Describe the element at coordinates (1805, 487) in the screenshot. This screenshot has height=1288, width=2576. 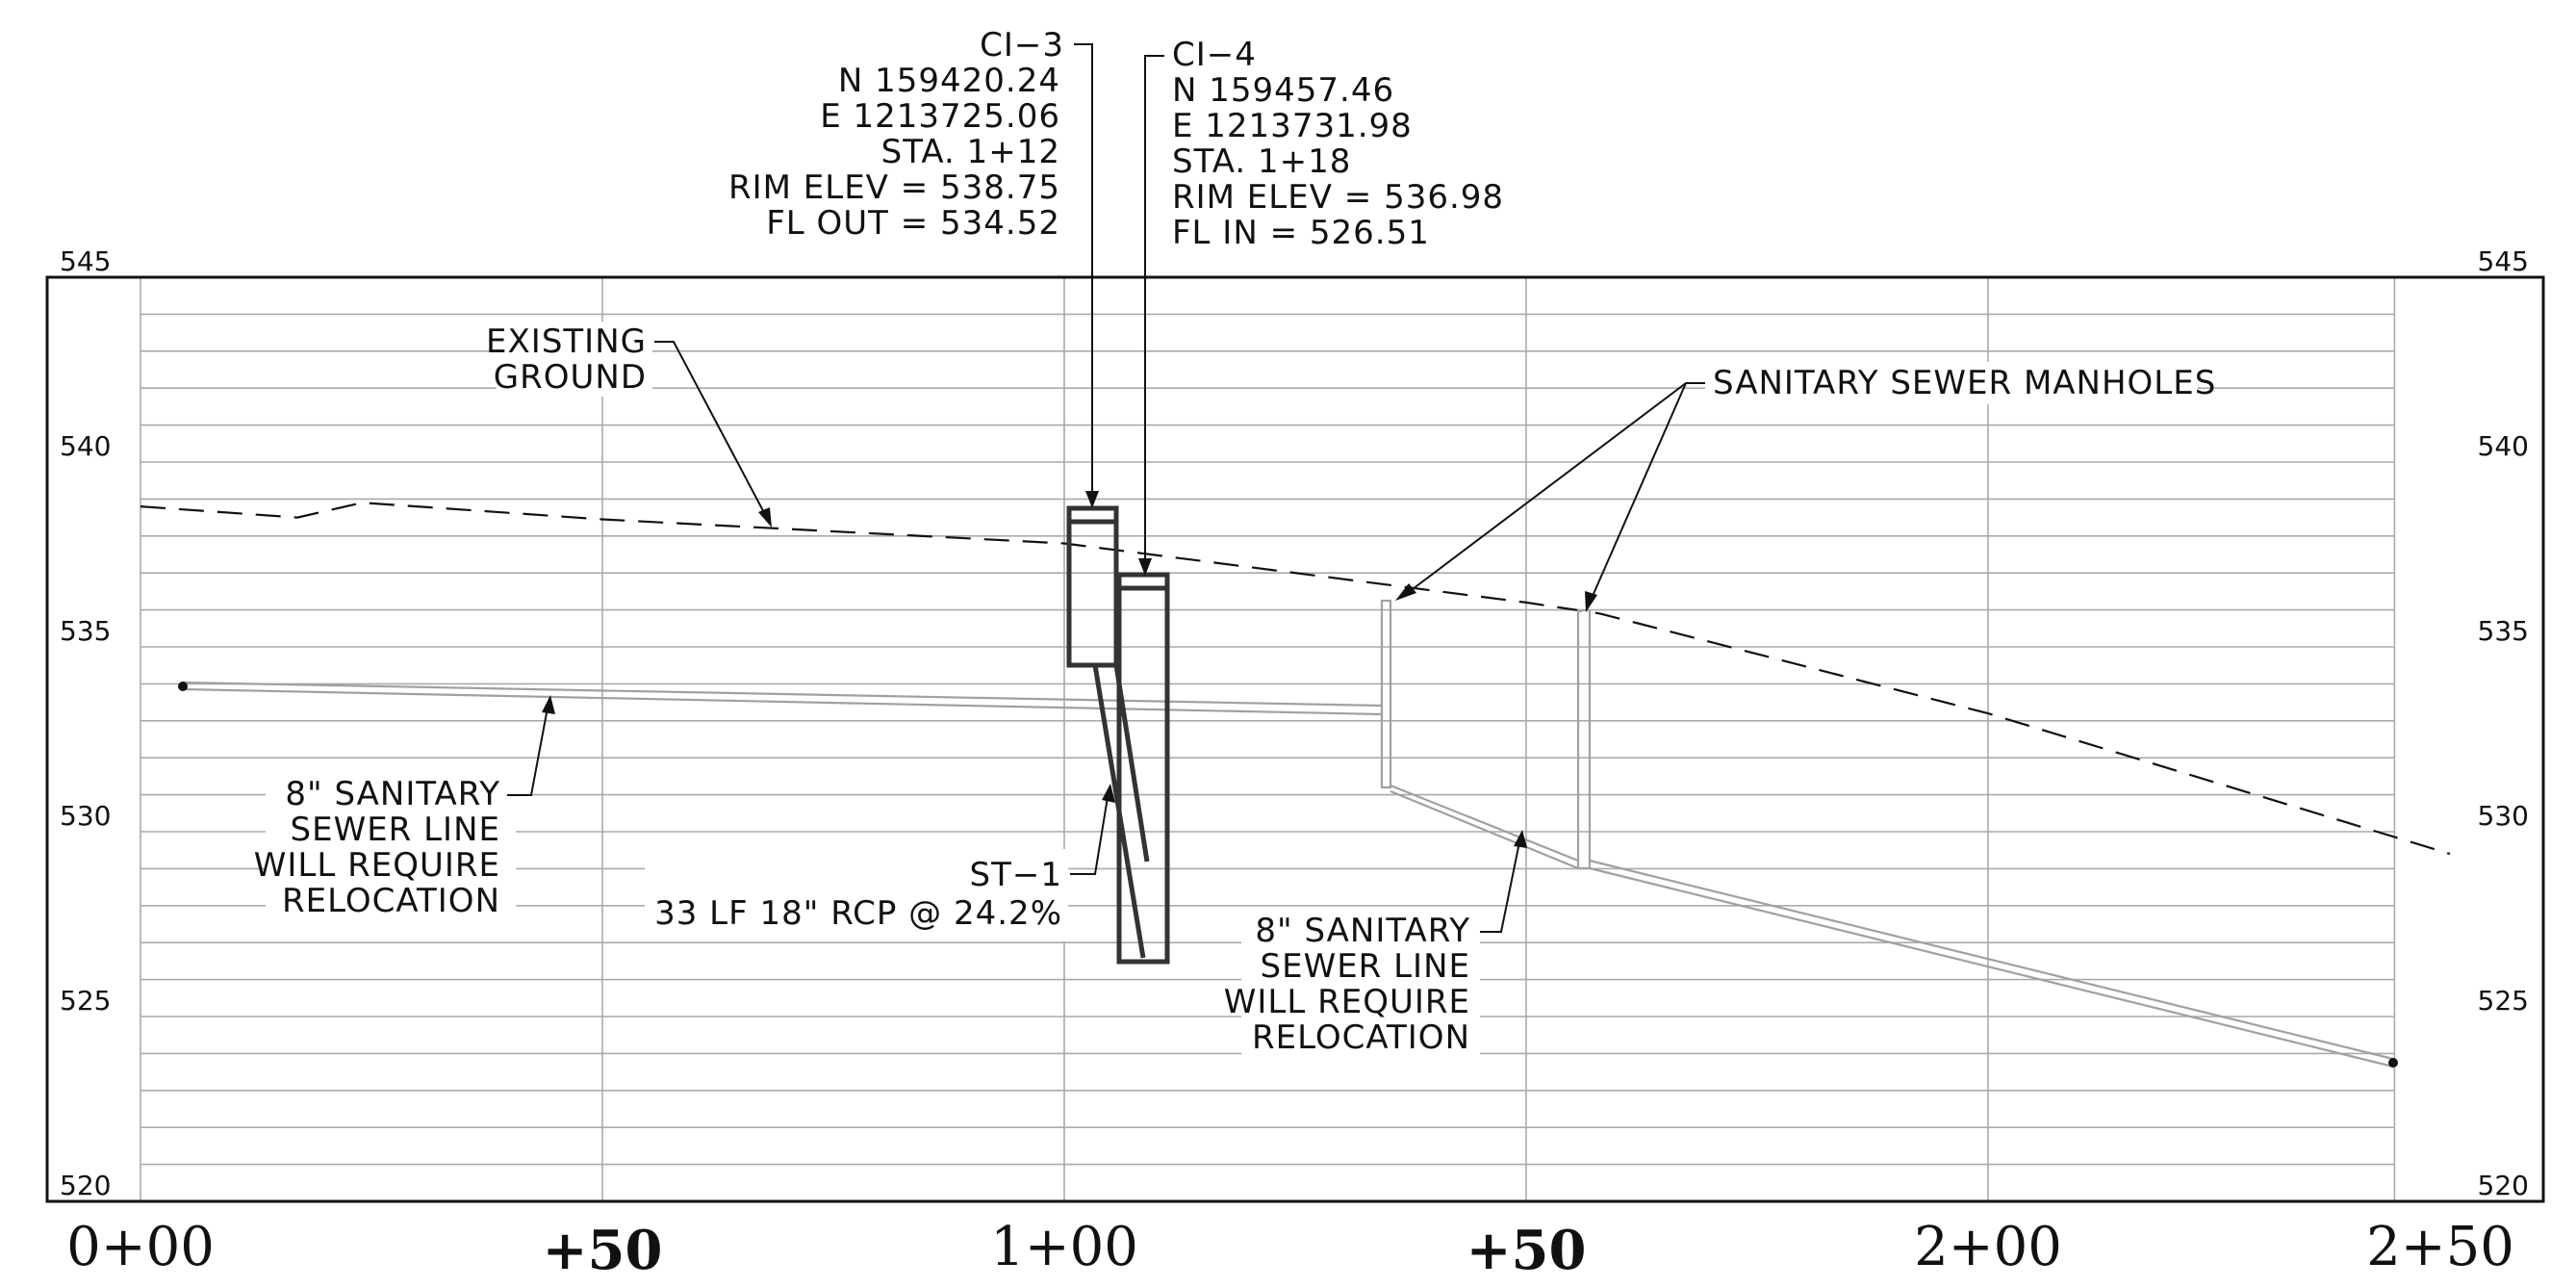
I see `manholes-callout: SANITARY SEWER MANHOLES` at that location.